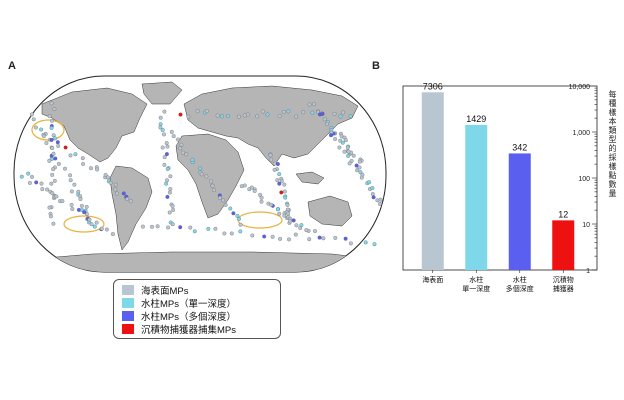  Describe the element at coordinates (162, 93) in the screenshot. I see `greenland` at that location.